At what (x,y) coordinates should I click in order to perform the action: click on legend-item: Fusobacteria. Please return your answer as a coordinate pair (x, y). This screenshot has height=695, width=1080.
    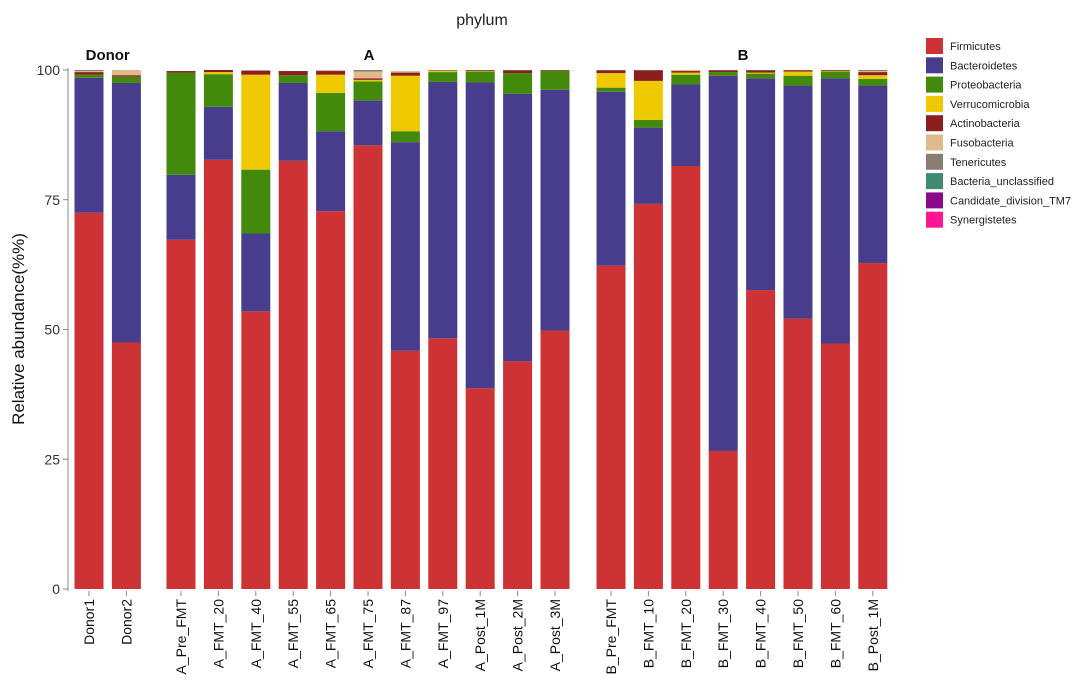
    Looking at the image, I should click on (970, 142).